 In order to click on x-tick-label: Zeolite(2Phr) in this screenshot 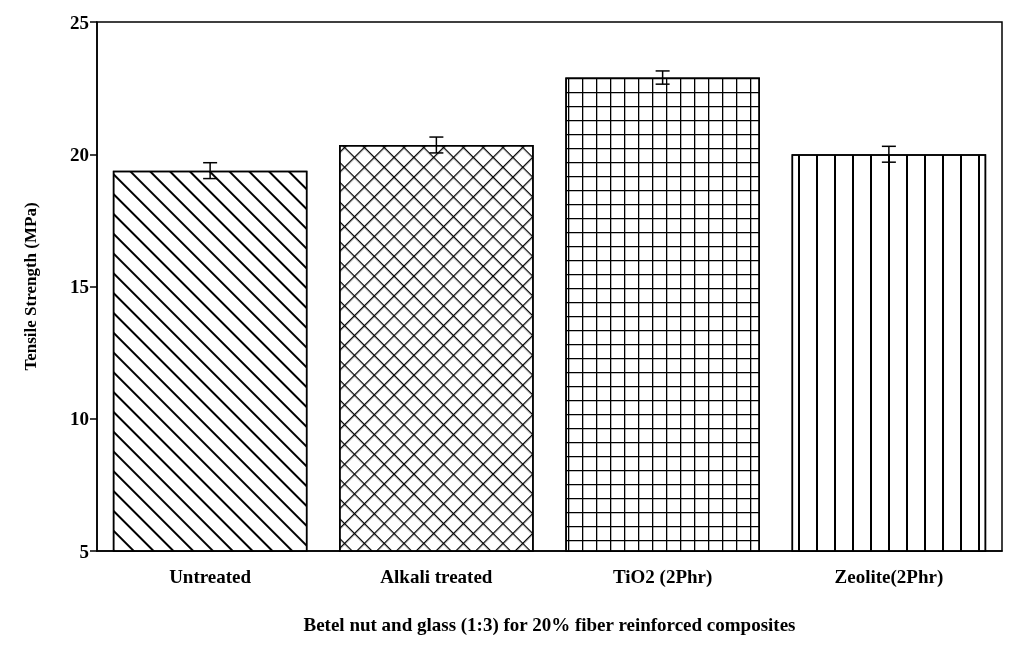, I will do `click(889, 577)`.